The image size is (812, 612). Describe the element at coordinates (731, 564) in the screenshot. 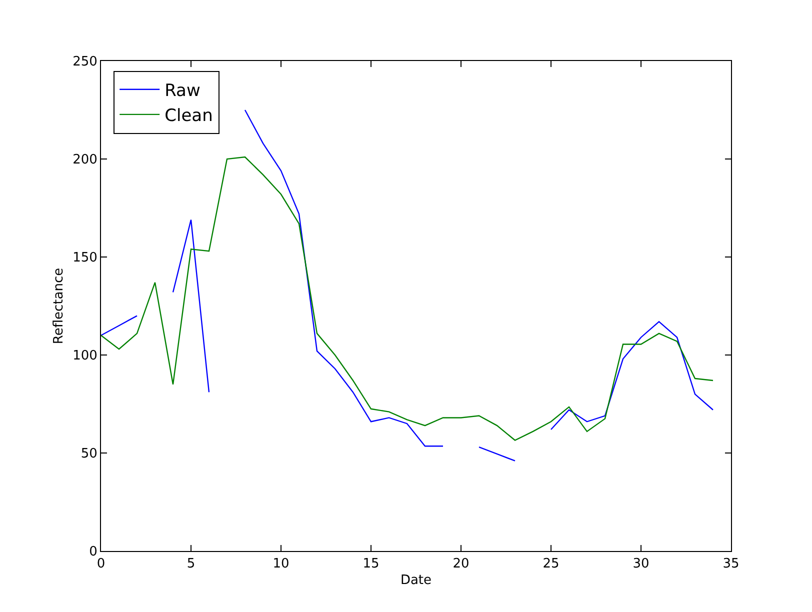

I see `x-tick-label: 35` at that location.